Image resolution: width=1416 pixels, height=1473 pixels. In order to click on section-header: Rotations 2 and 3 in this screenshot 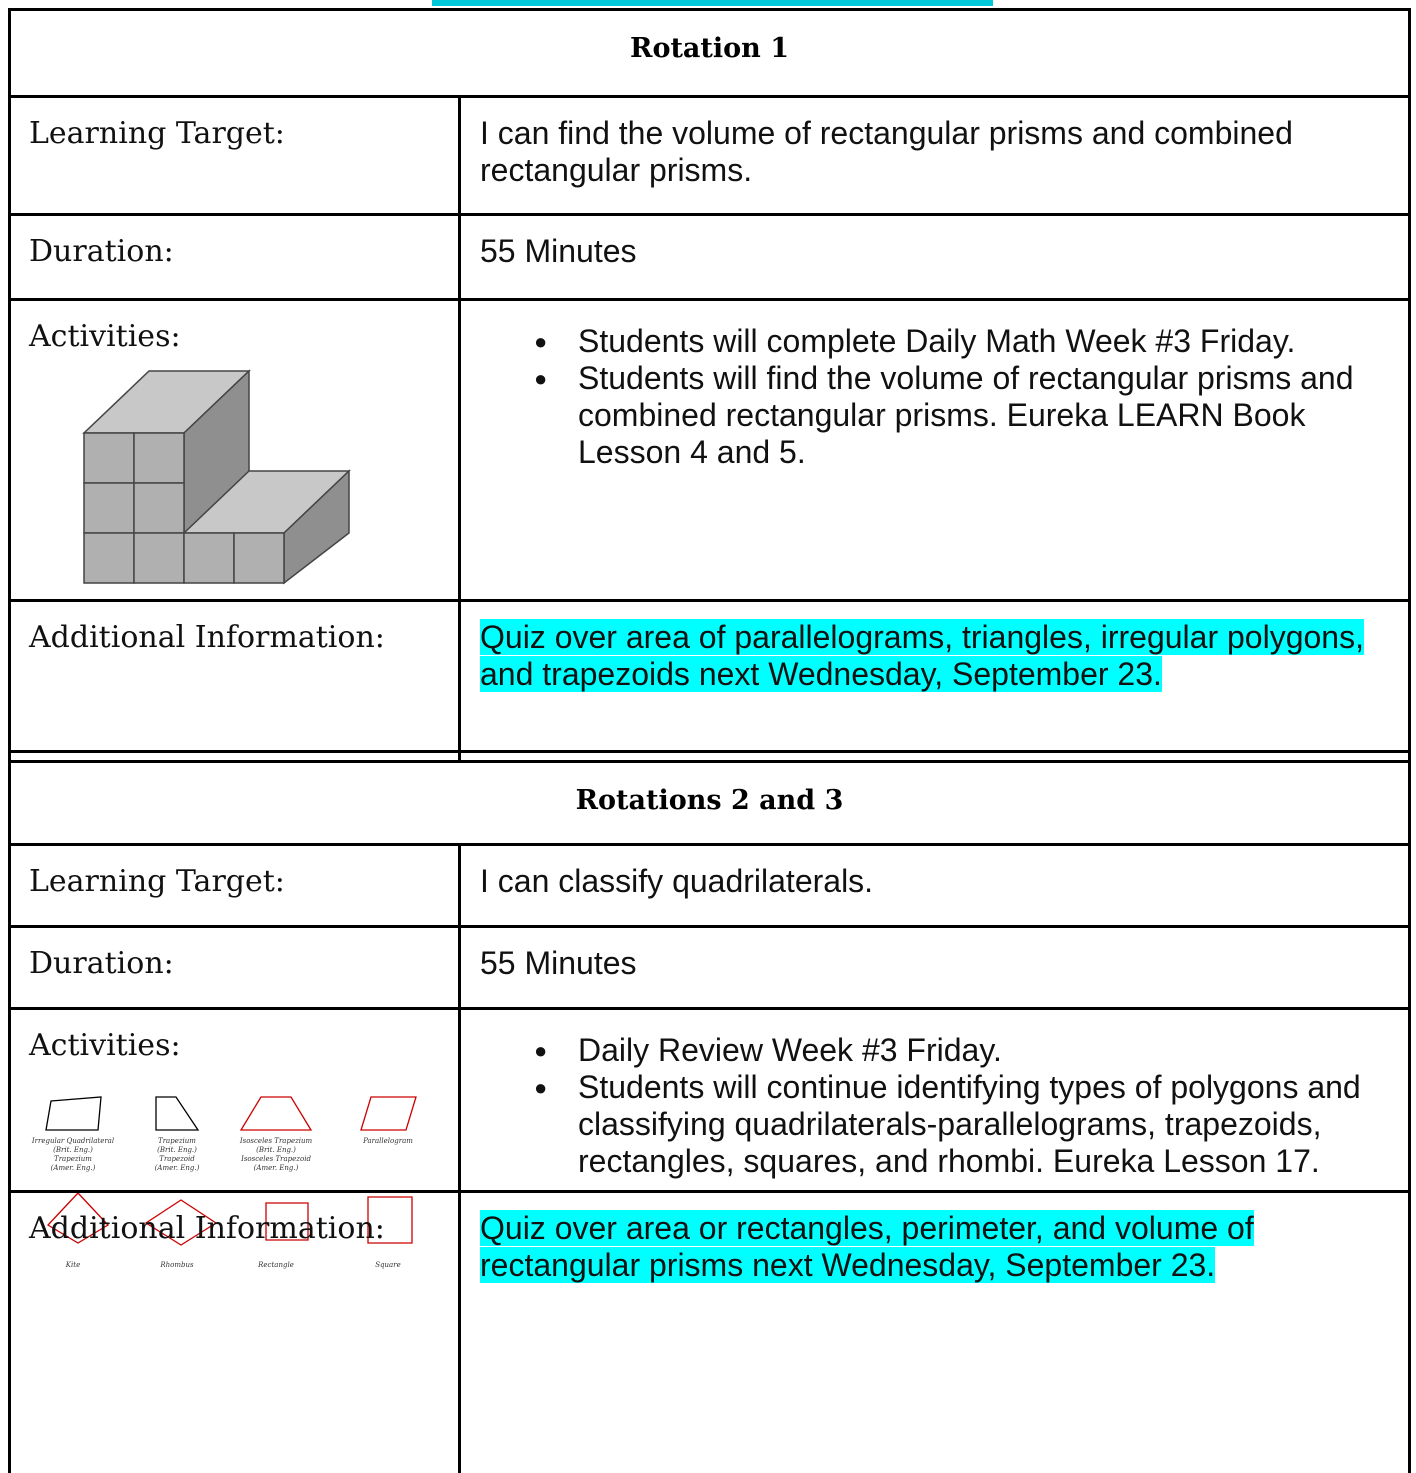, I will do `click(709, 801)`.